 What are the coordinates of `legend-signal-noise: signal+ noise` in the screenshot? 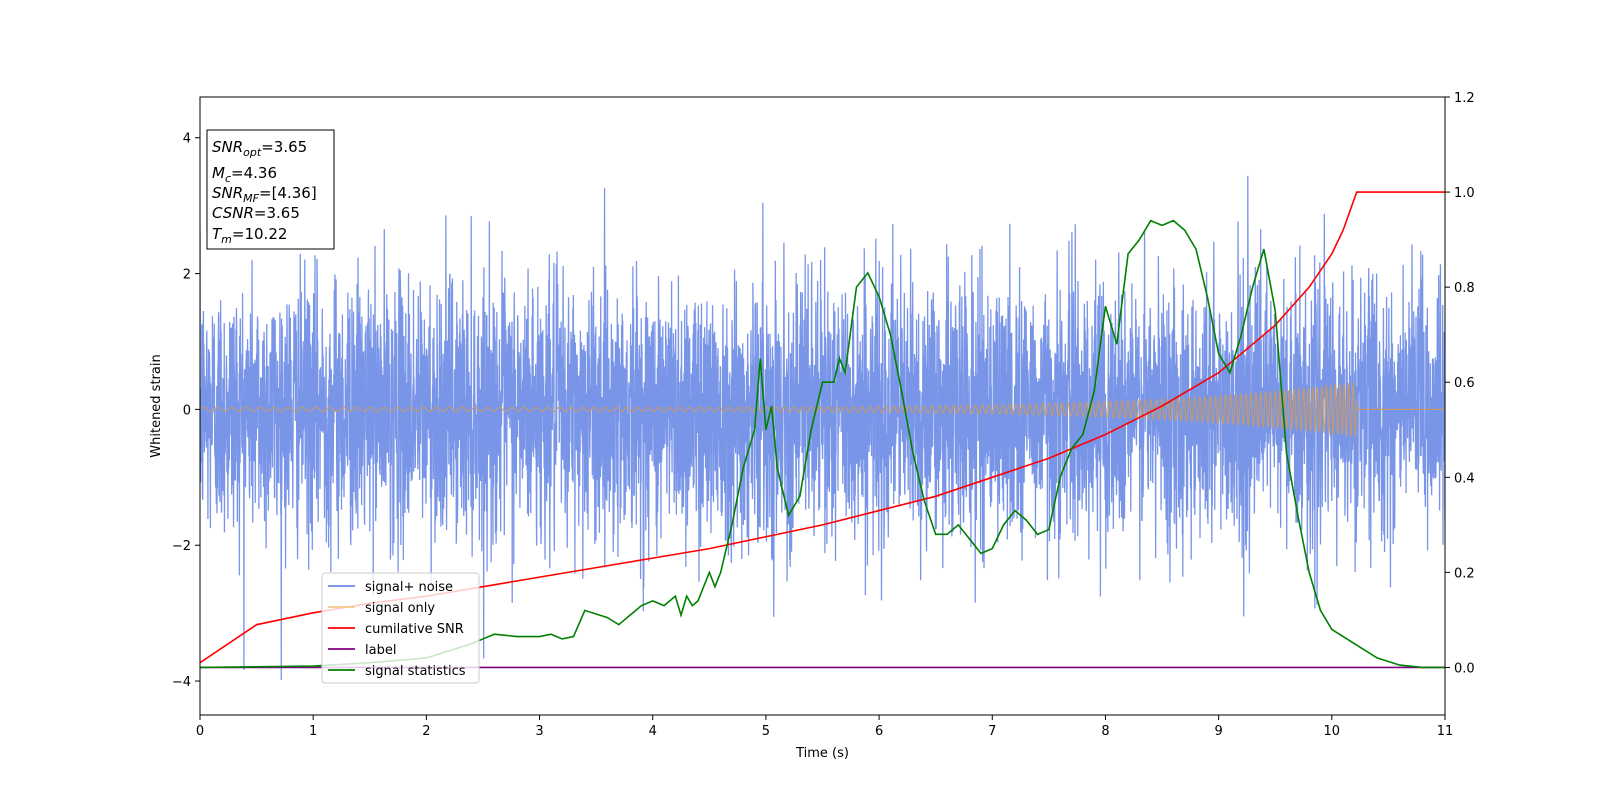 It's located at (409, 587).